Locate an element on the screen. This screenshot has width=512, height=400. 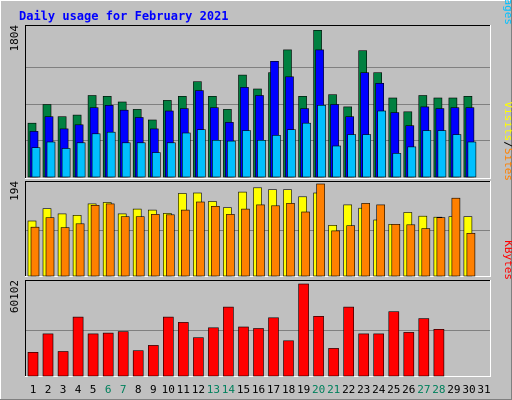
x-tick-label: 21 is located at coordinates (333, 389).